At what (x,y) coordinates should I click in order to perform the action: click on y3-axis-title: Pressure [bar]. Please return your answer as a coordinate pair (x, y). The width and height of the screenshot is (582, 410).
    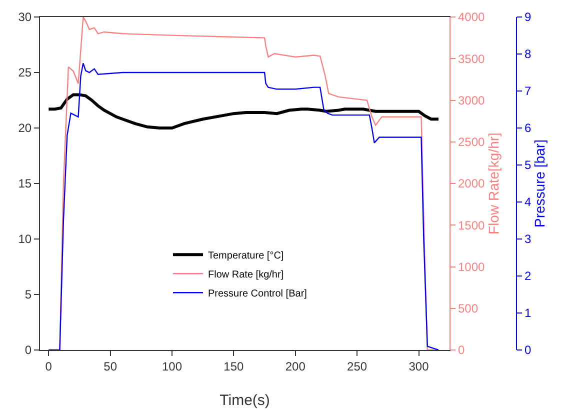
    Looking at the image, I should click on (540, 184).